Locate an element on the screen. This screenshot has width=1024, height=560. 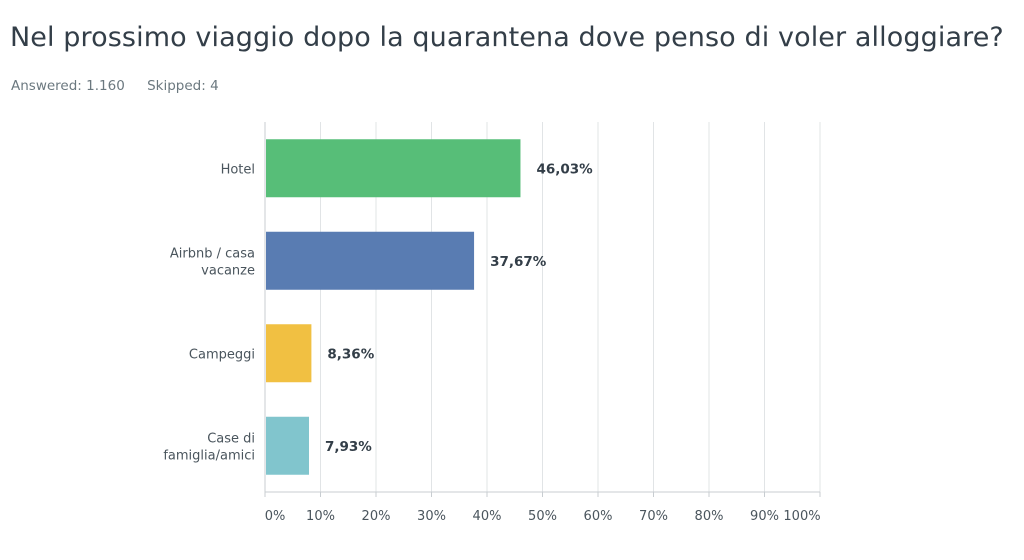
data-label: 7,93% is located at coordinates (348, 447).